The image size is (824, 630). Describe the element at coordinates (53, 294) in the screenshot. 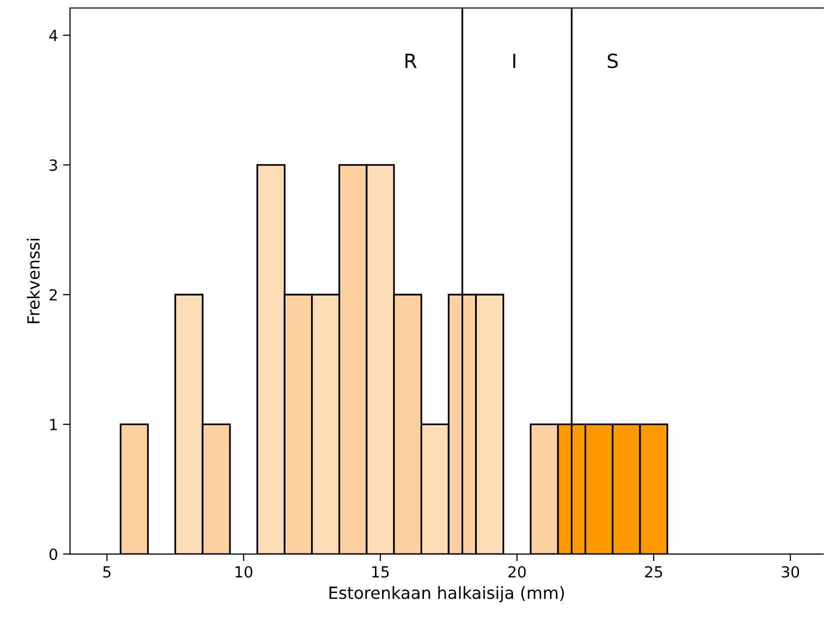

I see `y-tick-label: 2` at that location.